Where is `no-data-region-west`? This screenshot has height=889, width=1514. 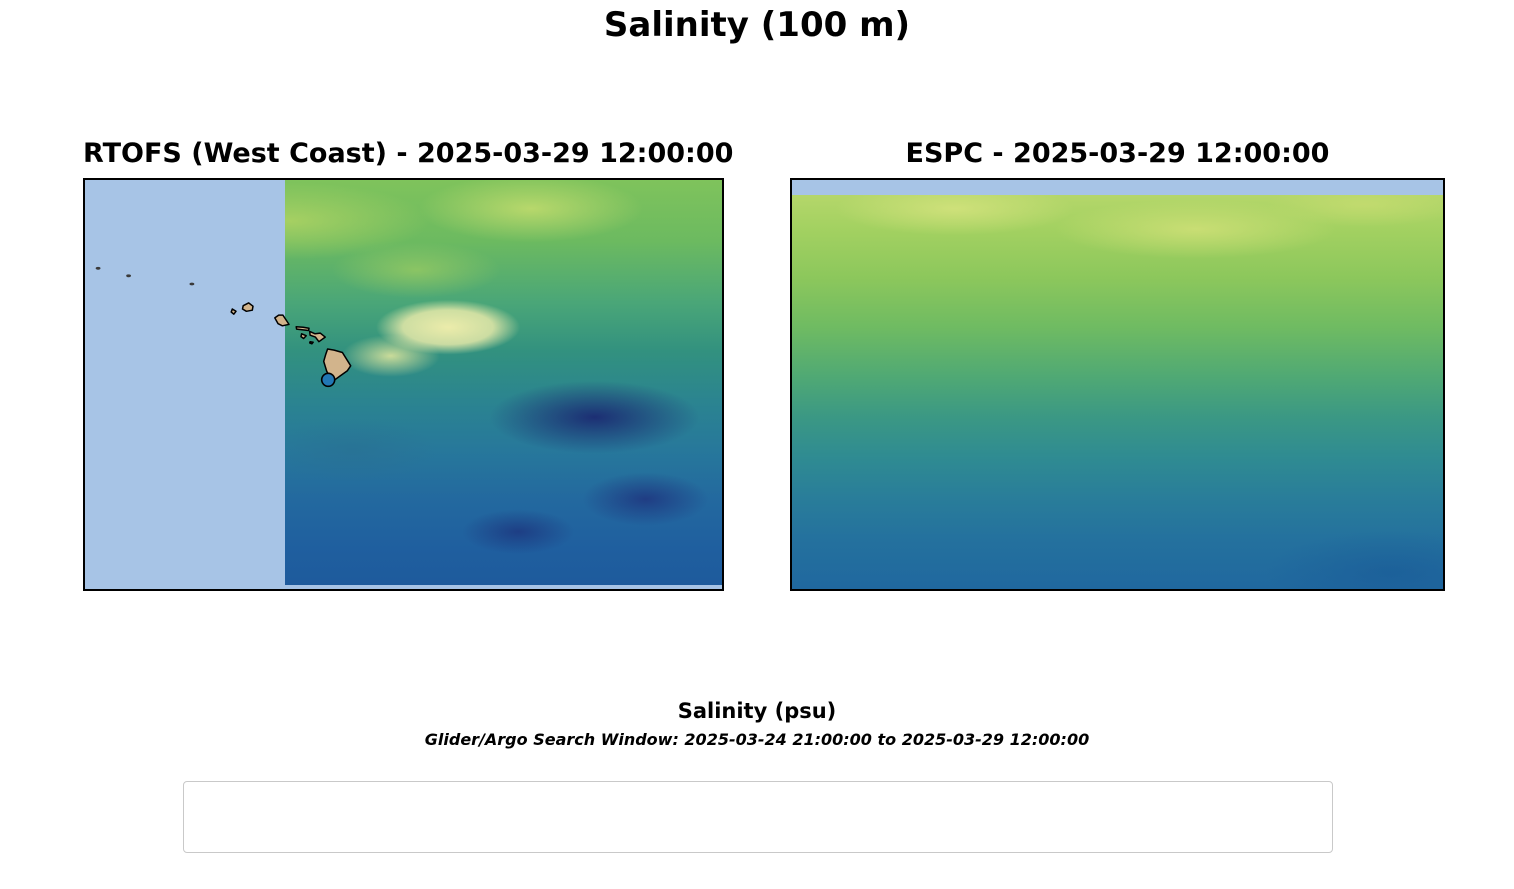
no-data-region-west is located at coordinates (185, 384).